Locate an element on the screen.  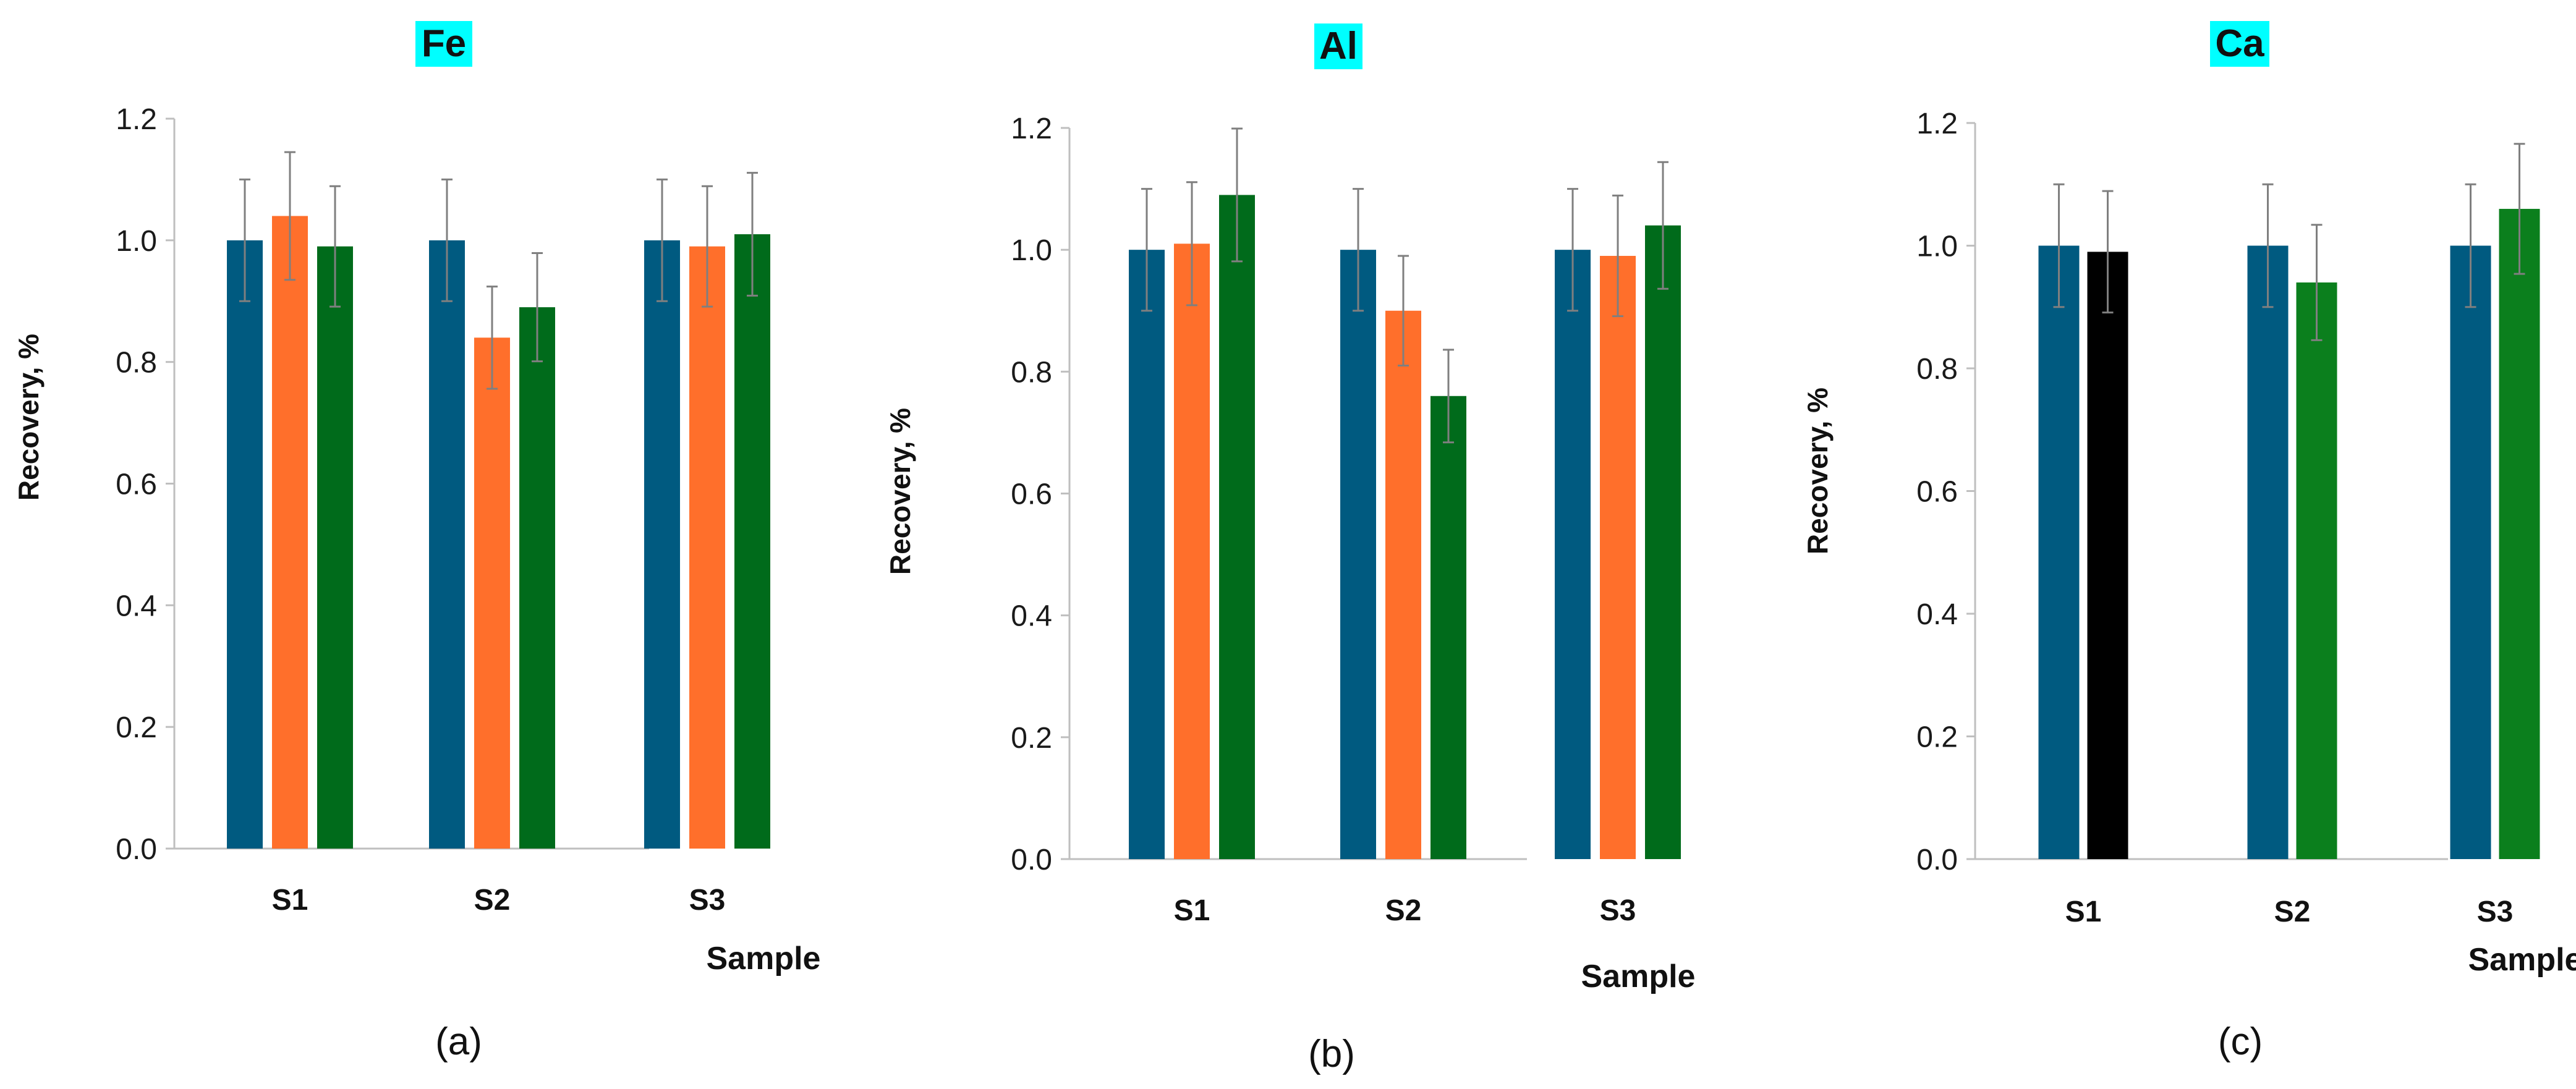
chart-title: Fe is located at coordinates (444, 43).